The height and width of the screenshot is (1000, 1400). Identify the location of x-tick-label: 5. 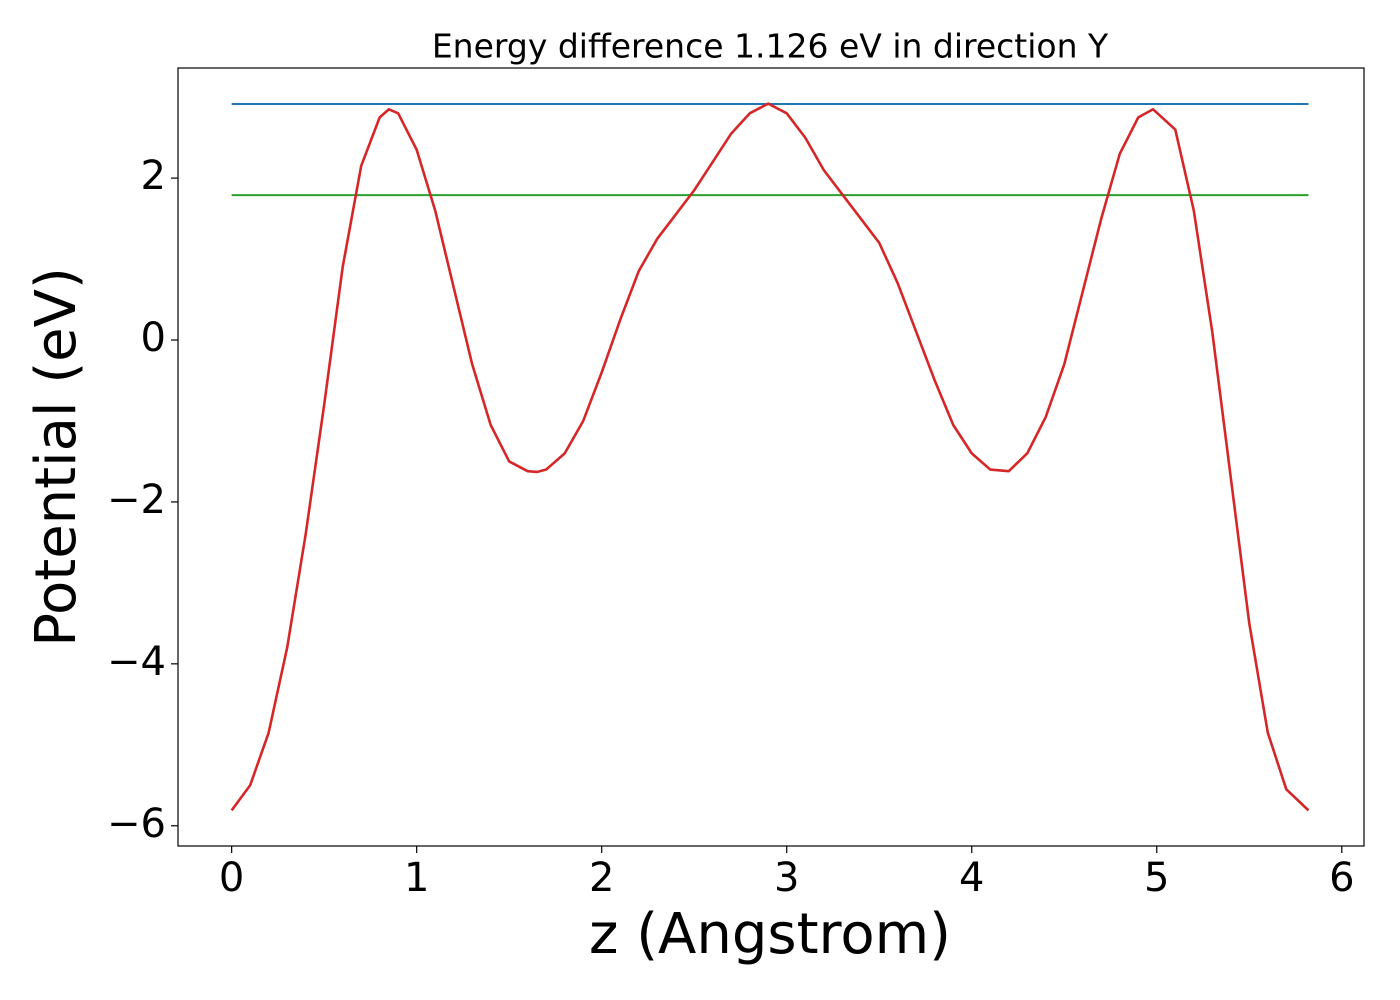
(1156, 878).